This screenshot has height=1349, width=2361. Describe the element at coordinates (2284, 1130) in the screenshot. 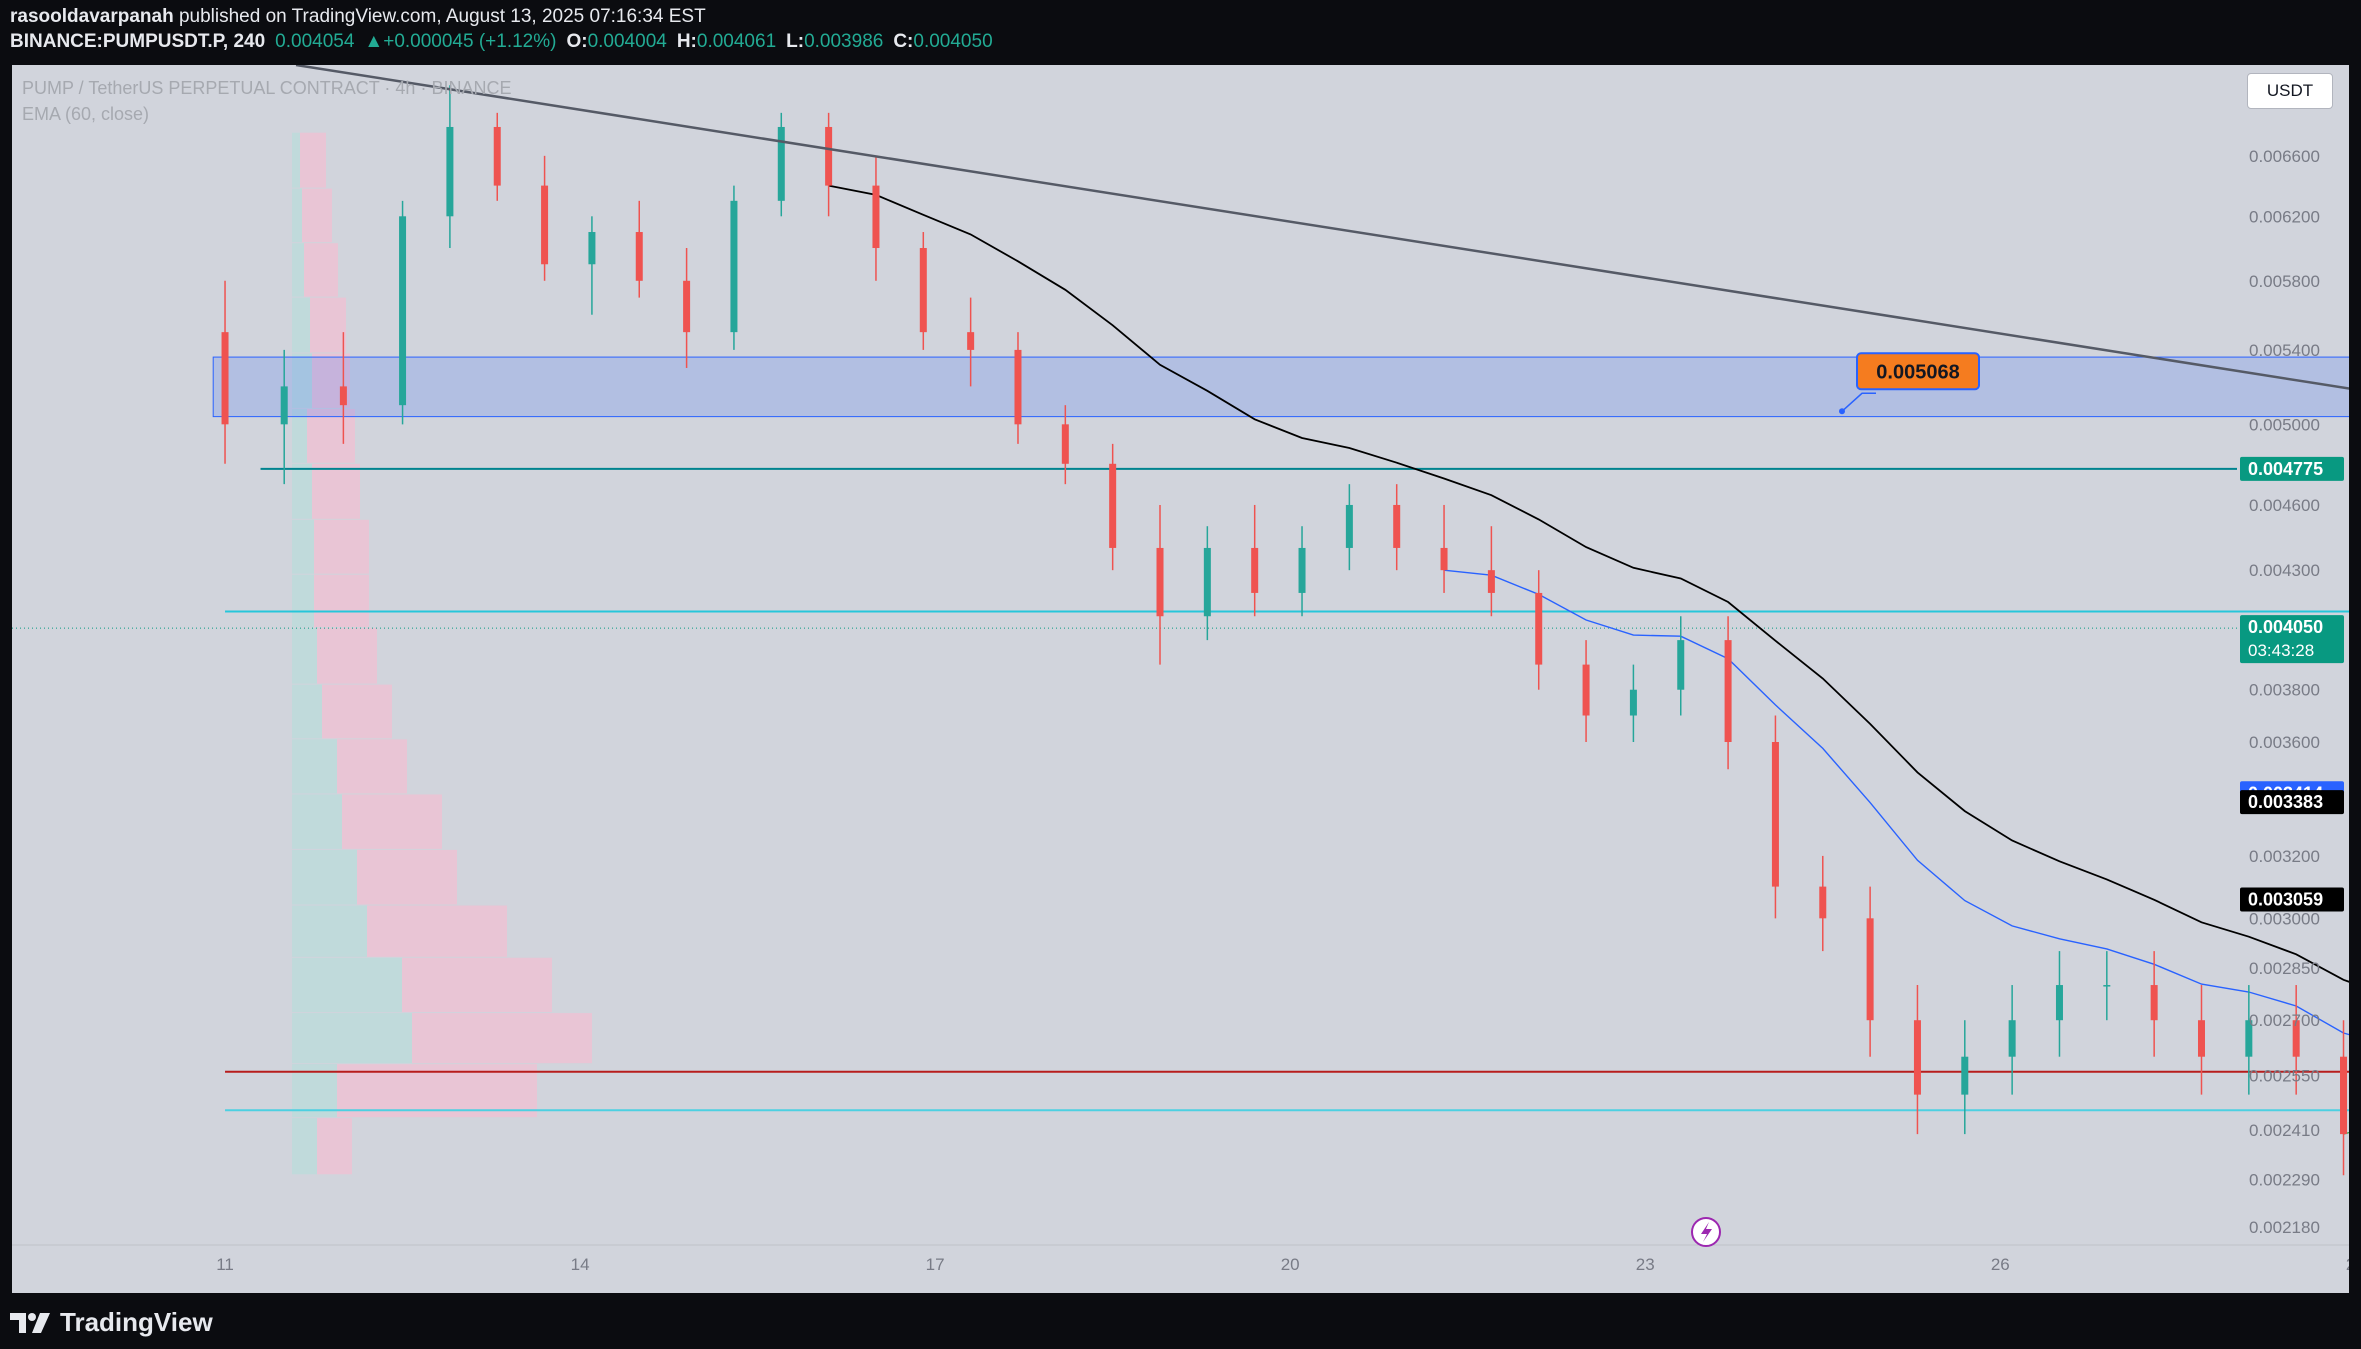

I see `y-tick-label: 0.002410` at that location.